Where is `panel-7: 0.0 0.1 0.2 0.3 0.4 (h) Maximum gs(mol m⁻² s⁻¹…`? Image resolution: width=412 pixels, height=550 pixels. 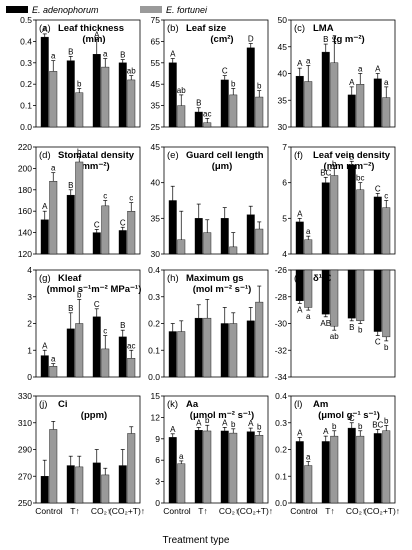
panel-7: 0.0 0.1 0.2 0.3 0.4 (h) Maximum gs(mol m⁻² s⁻¹… is located at coordinates (208, 323).